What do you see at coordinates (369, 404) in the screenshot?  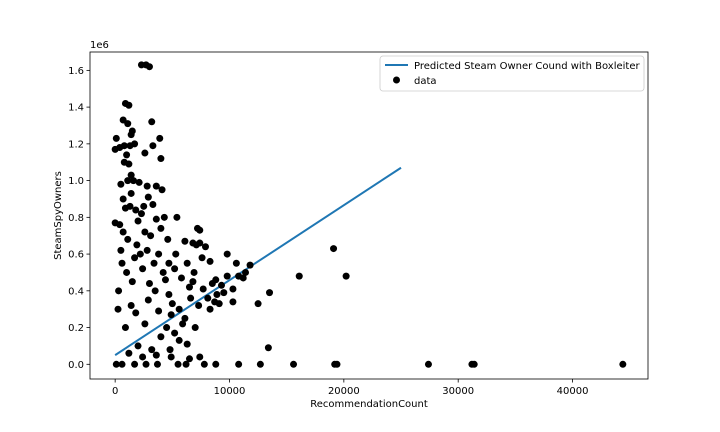 I see `x-axis-title: RecommendationCount` at bounding box center [369, 404].